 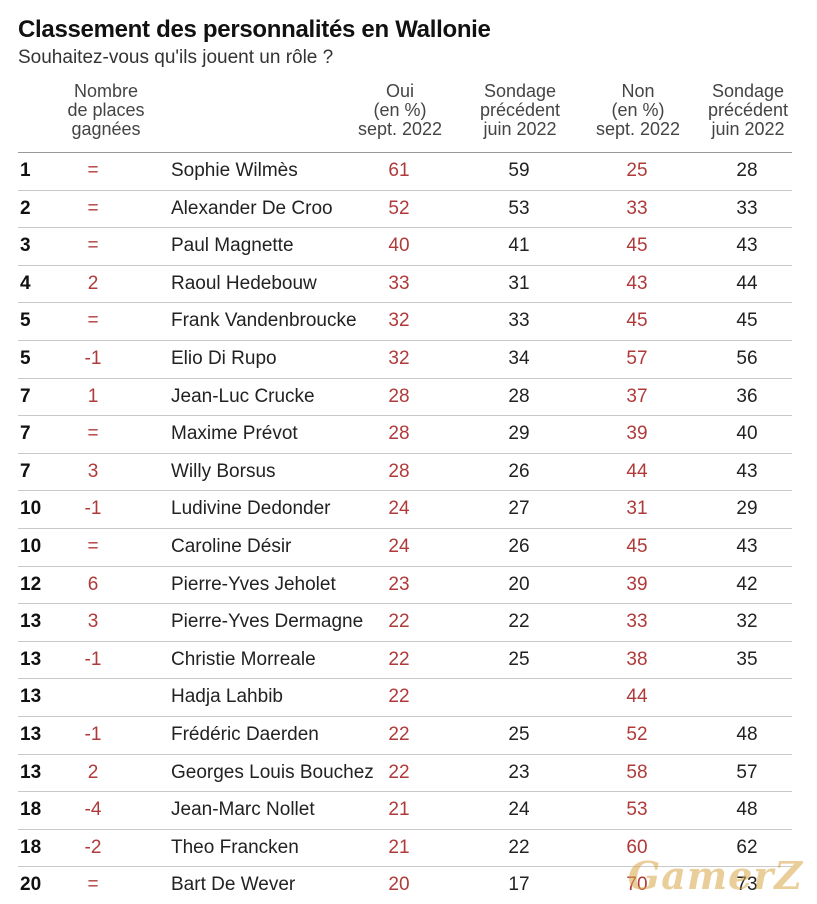 What do you see at coordinates (243, 810) in the screenshot?
I see `name-cell: Jean-Marc Nollet` at bounding box center [243, 810].